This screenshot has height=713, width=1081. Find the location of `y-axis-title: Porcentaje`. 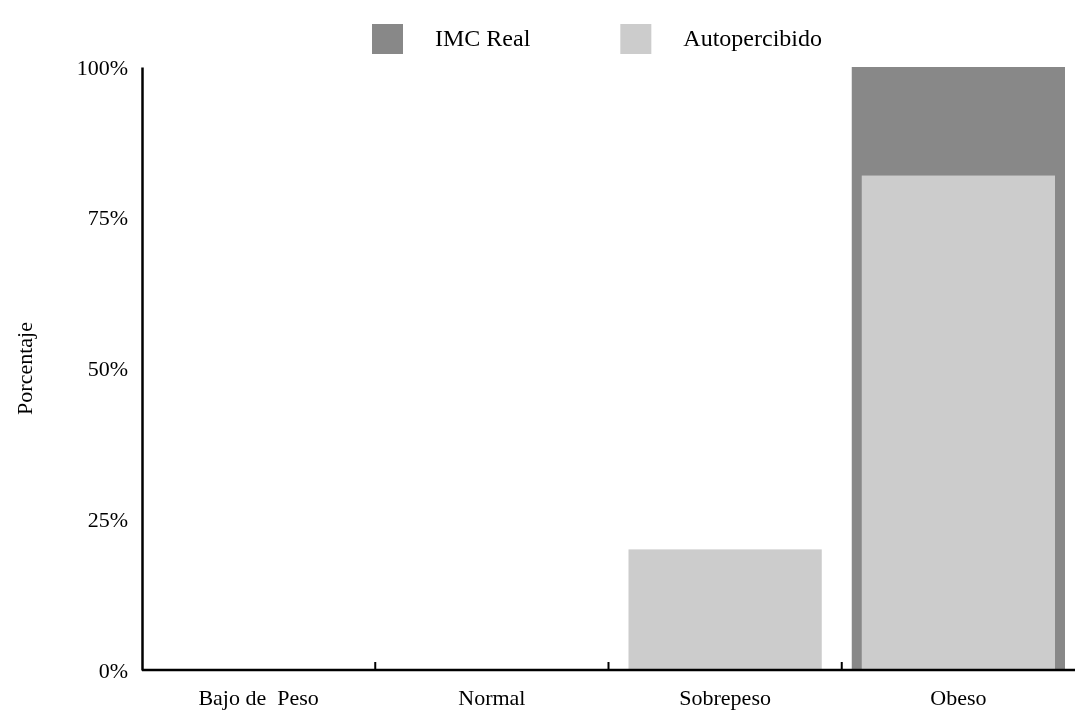

y-axis-title: Porcentaje is located at coordinates (24, 368).